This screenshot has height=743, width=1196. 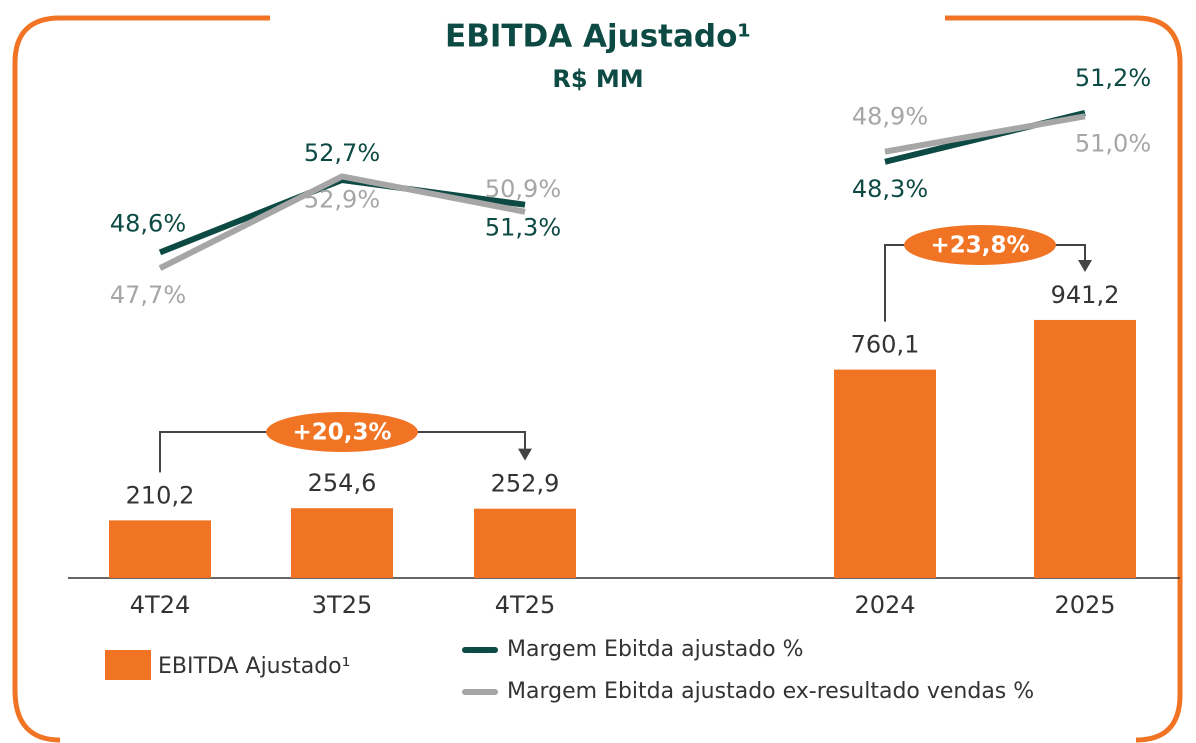 What do you see at coordinates (254, 666) in the screenshot?
I see `legend-label: EBITDA Ajustado¹` at bounding box center [254, 666].